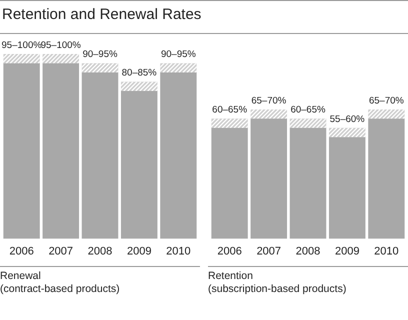 Image resolution: width=408 pixels, height=320 pixels. Describe the element at coordinates (308, 281) in the screenshot. I see `x-axis-title: Retention (subscription-based products)` at that location.